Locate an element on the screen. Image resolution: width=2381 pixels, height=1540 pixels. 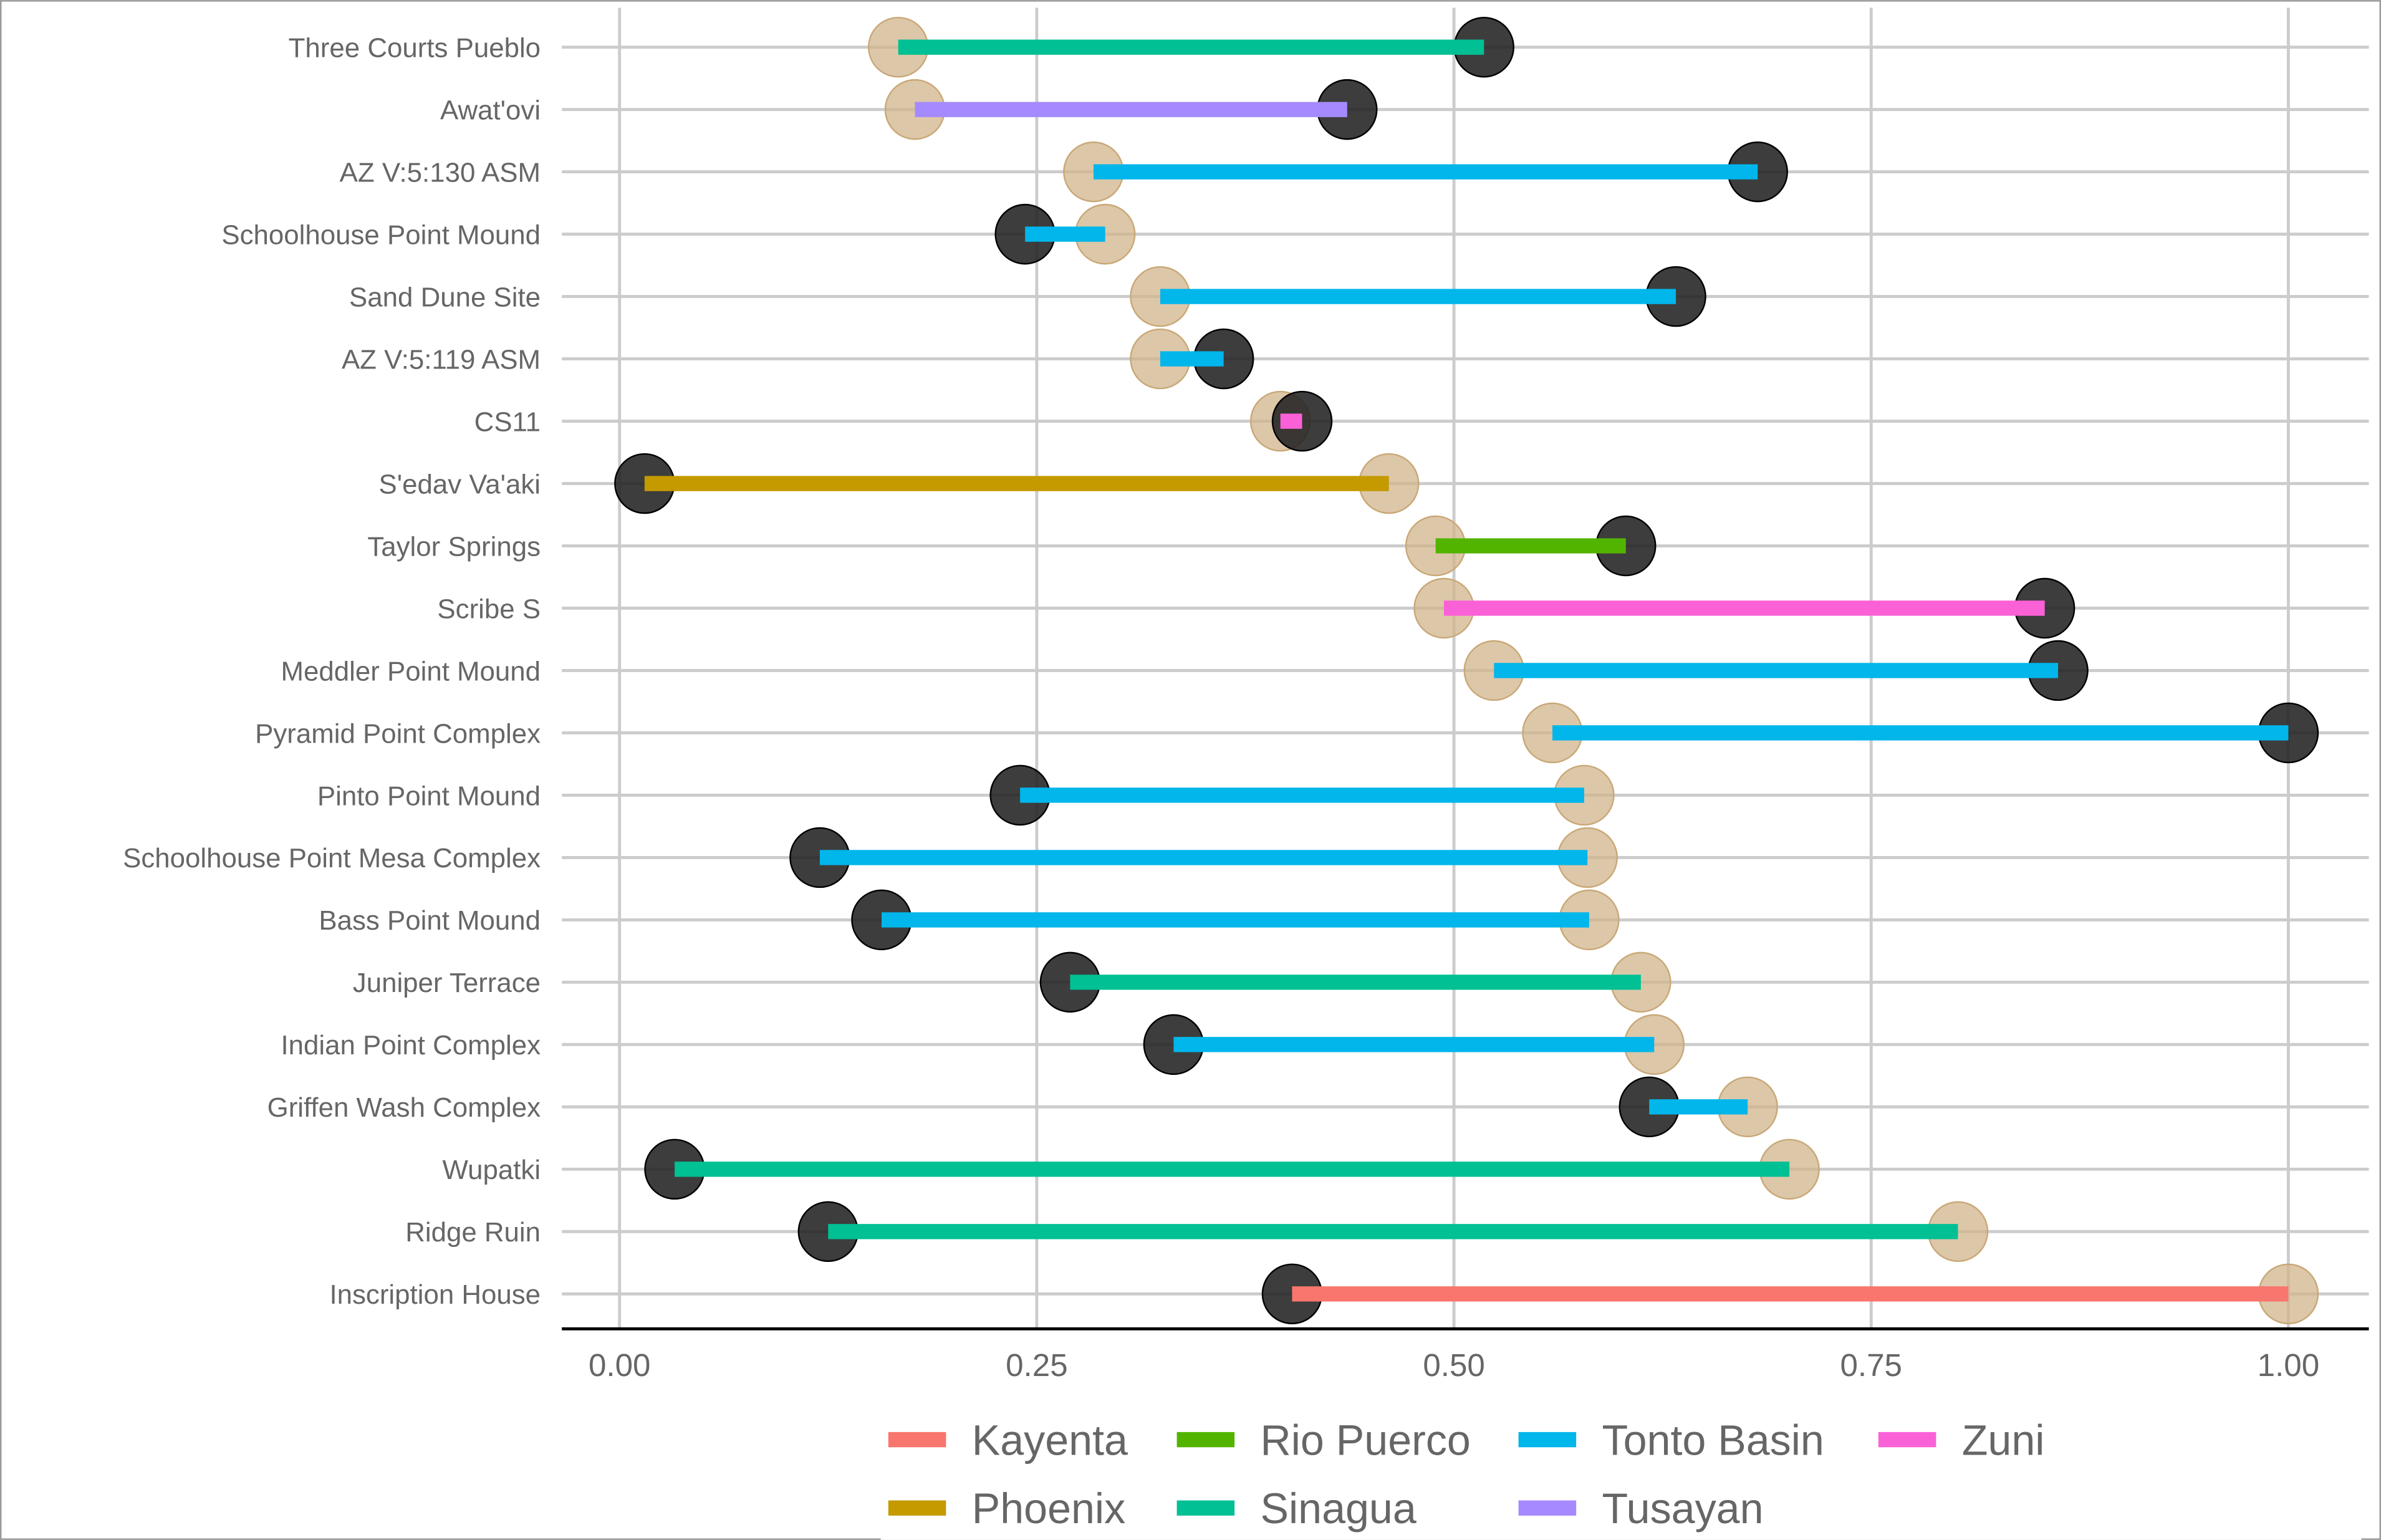
legend-label: Tusayan is located at coordinates (1683, 1509).